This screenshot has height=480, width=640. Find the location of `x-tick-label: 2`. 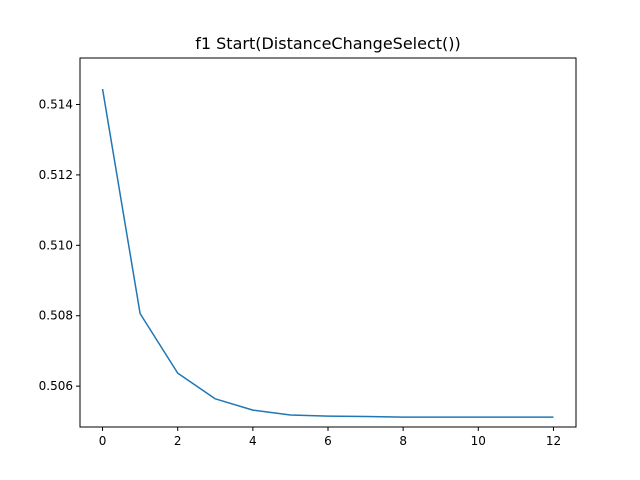

x-tick-label: 2 is located at coordinates (178, 441).